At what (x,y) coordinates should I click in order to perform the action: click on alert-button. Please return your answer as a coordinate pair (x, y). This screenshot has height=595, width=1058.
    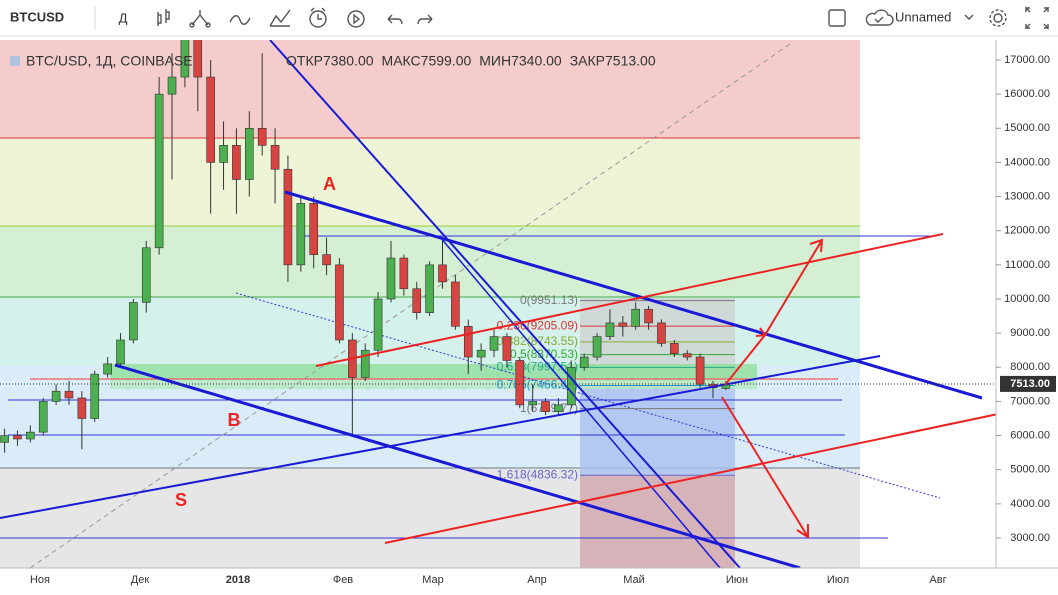
    Looking at the image, I should click on (318, 17).